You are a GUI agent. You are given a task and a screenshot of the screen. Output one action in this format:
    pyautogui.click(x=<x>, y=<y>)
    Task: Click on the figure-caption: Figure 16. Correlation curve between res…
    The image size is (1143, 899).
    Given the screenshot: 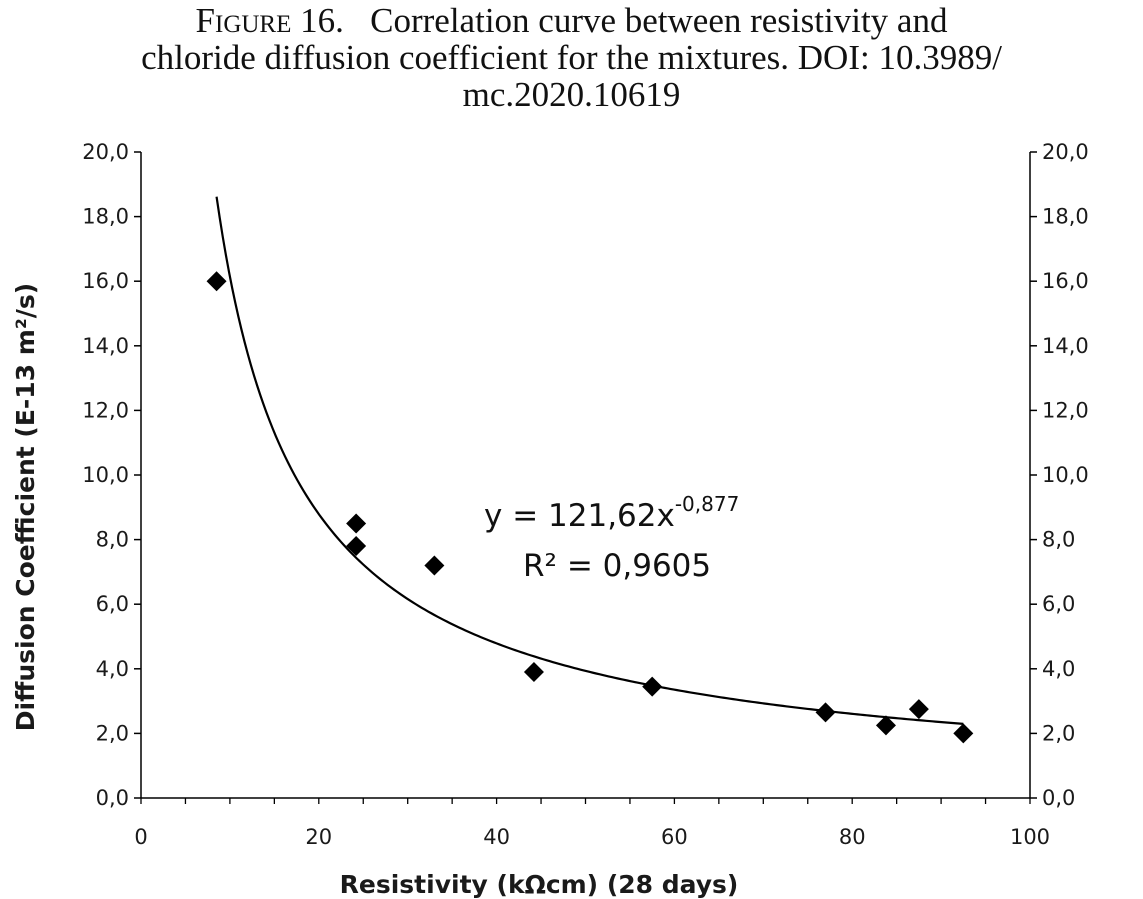 What is the action you would take?
    pyautogui.click(x=571, y=57)
    